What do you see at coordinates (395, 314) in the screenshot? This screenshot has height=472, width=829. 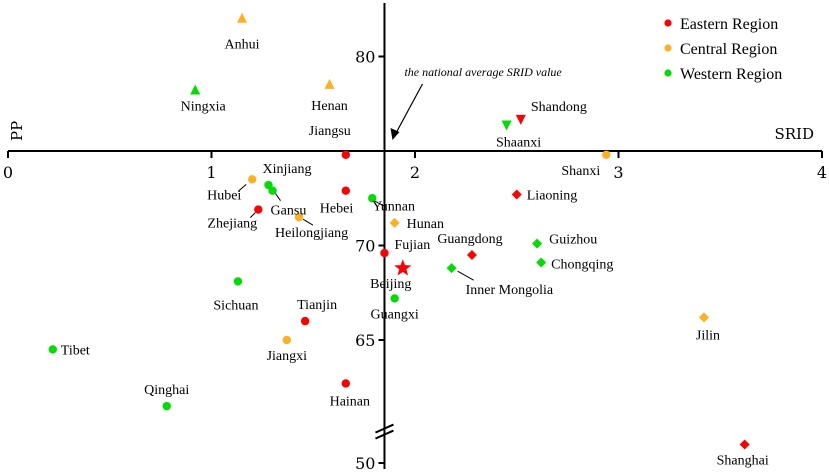 I see `guangxi-label: Guangxi` at bounding box center [395, 314].